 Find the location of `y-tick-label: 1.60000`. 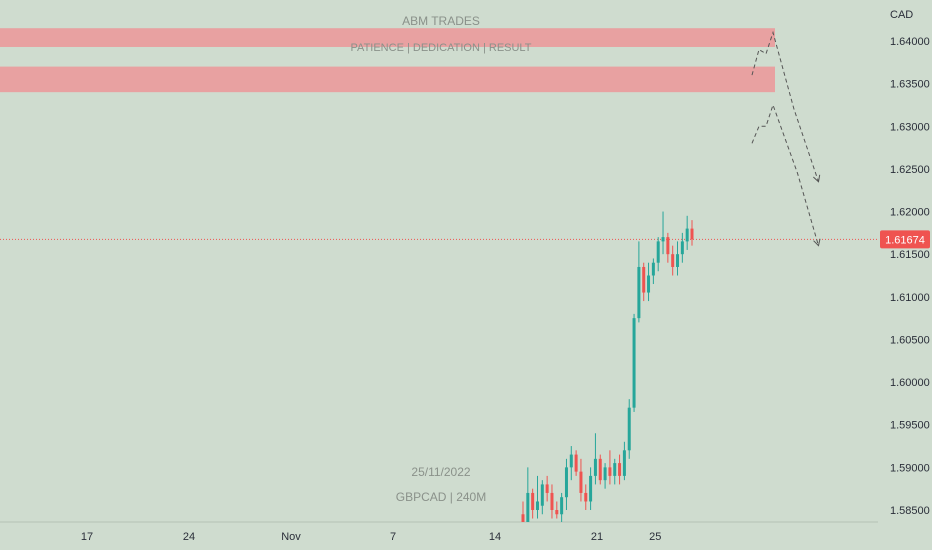

y-tick-label: 1.60000 is located at coordinates (910, 383).